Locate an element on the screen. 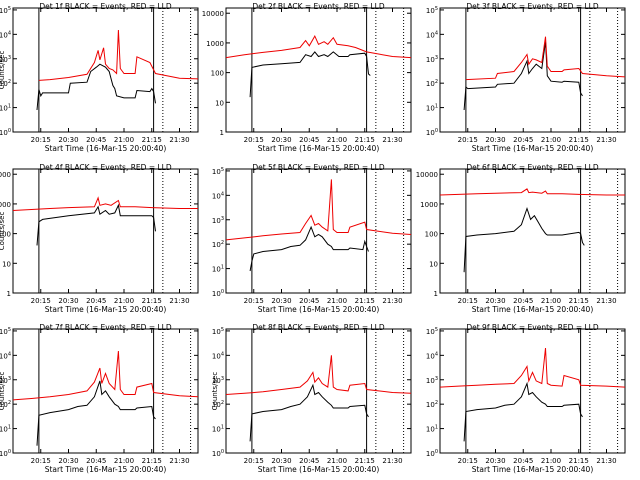 The width and height of the screenshot is (640, 480). chart-title: Det 3f BLACK = Events, RED = LLD is located at coordinates (532, 6).